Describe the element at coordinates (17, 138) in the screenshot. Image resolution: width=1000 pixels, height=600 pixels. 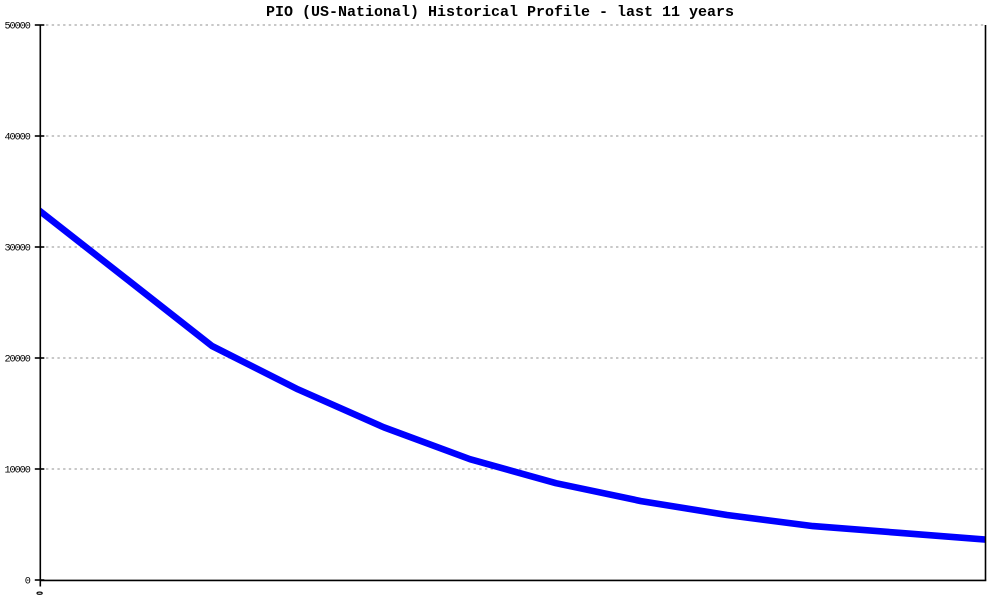
I see `svg-text: 40000` at that location.